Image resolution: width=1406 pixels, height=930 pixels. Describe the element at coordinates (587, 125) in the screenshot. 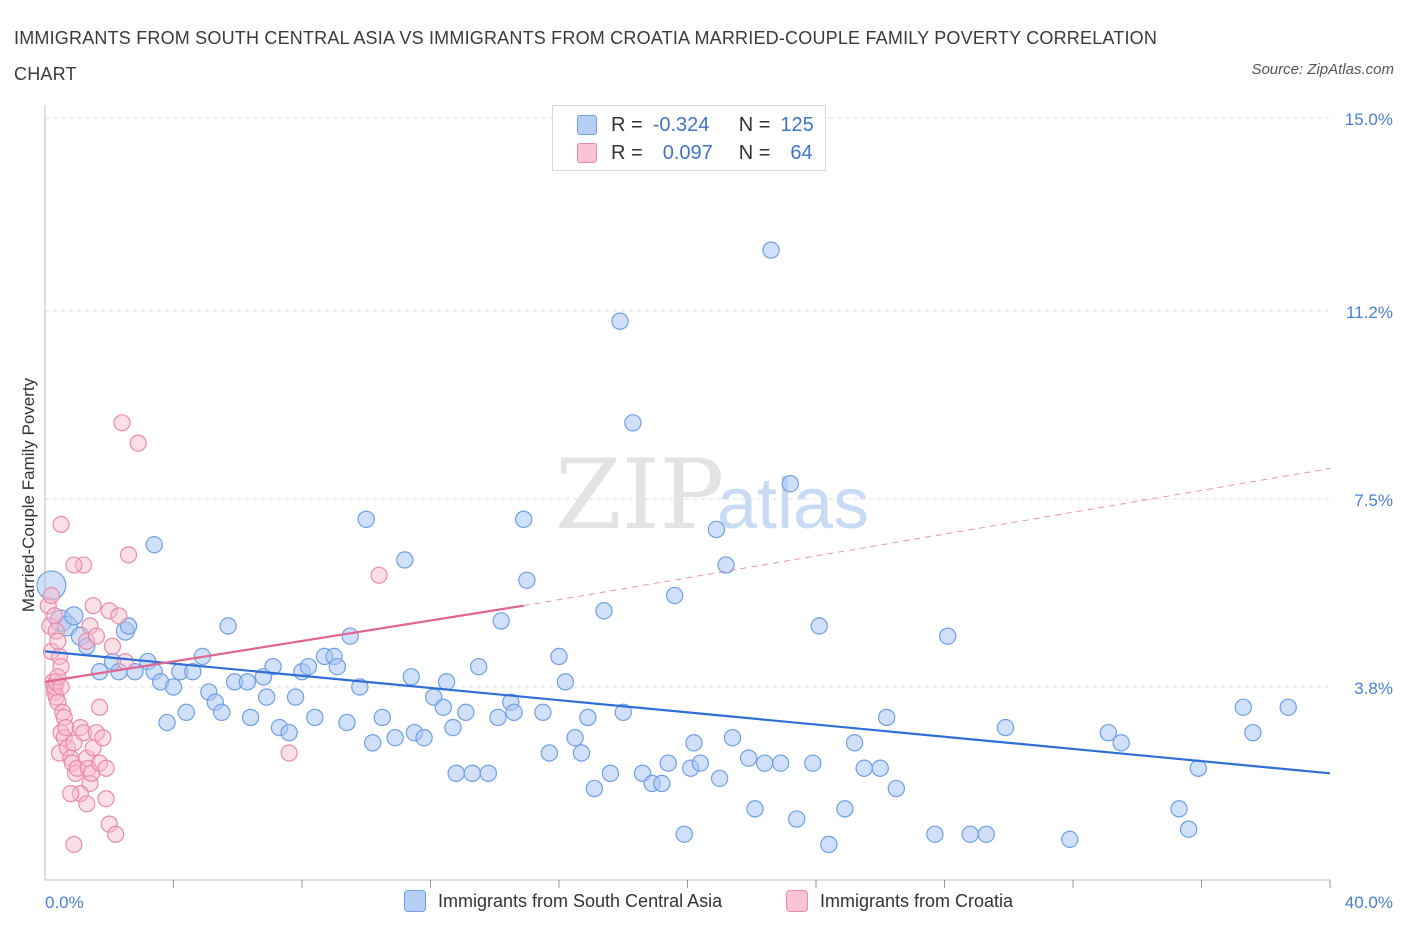

I see `legend-swatch-blue` at that location.